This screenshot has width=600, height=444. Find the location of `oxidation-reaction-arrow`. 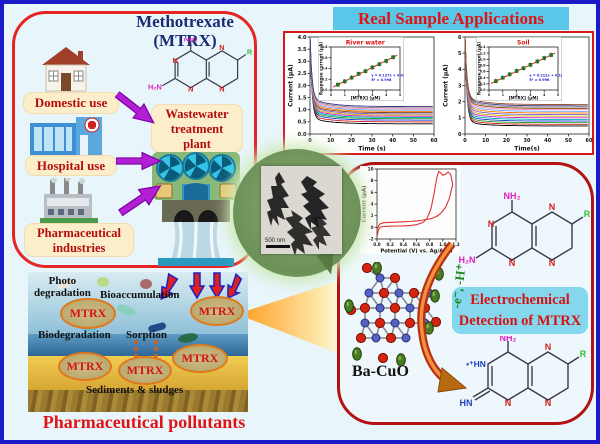

oxidation-reaction-arrow is located at coordinates (442, 317).